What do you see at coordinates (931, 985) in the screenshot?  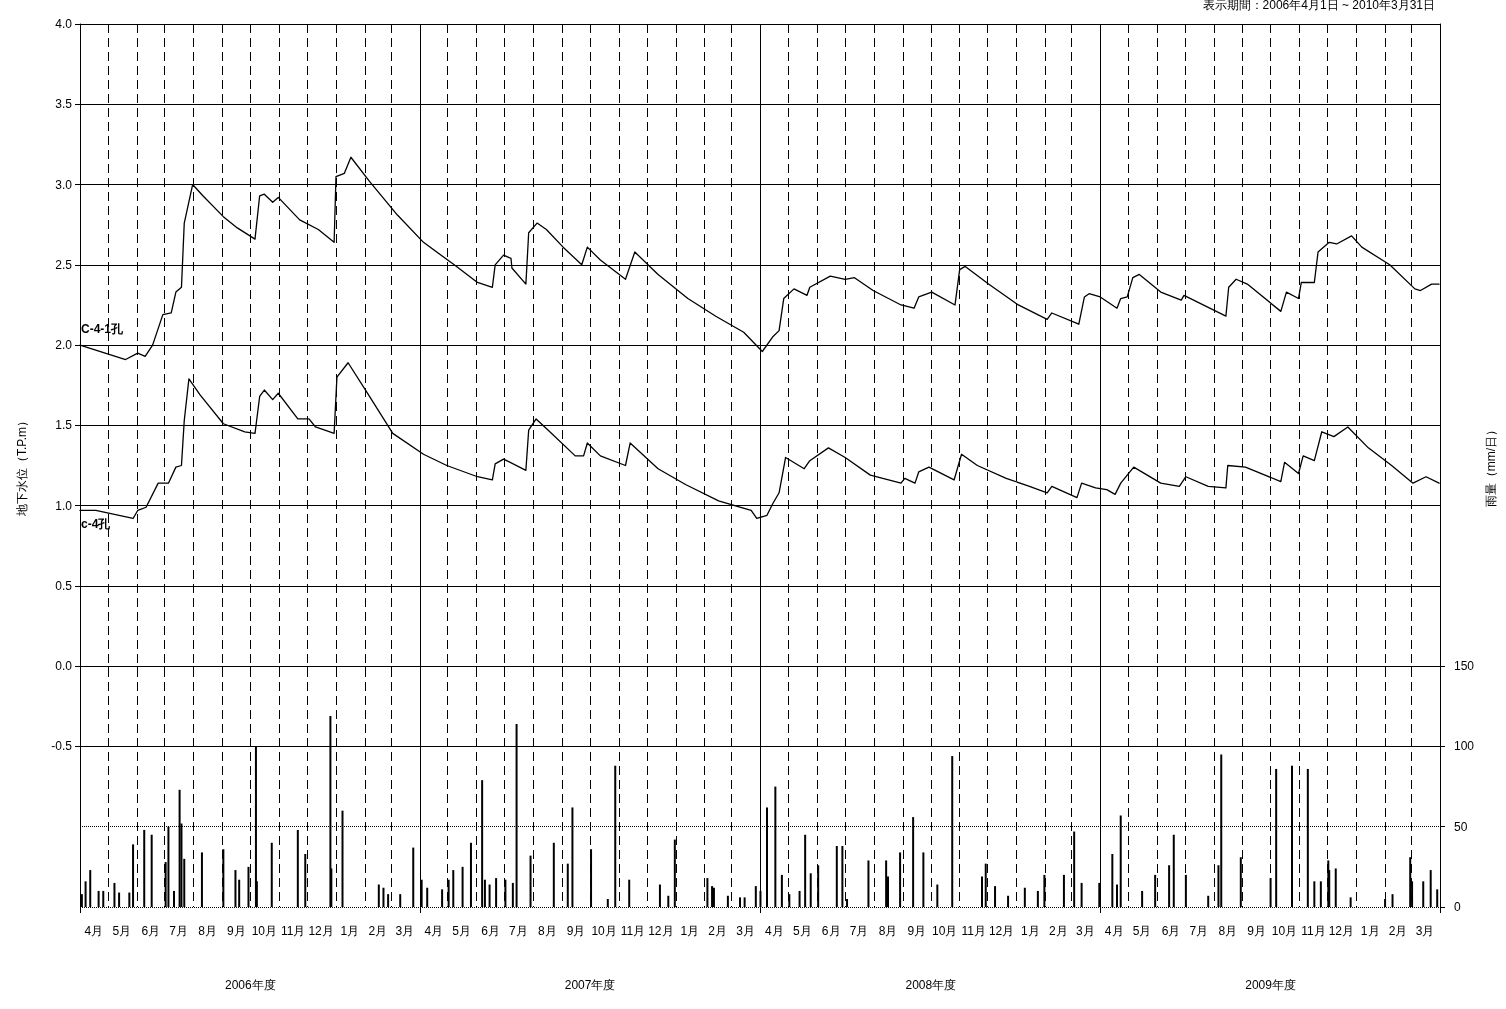 I see `x2-tick-label: 2008年度` at bounding box center [931, 985].